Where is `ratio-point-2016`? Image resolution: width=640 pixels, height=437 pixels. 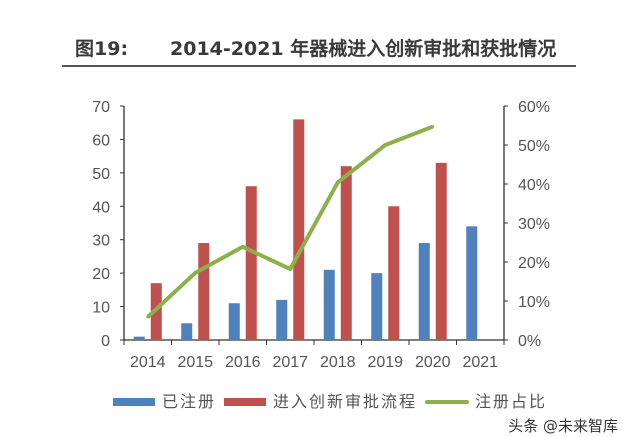 ratio-point-2016 is located at coordinates (243, 247).